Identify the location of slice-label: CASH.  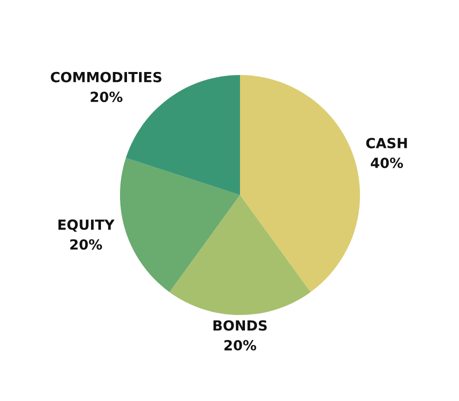
(386, 143).